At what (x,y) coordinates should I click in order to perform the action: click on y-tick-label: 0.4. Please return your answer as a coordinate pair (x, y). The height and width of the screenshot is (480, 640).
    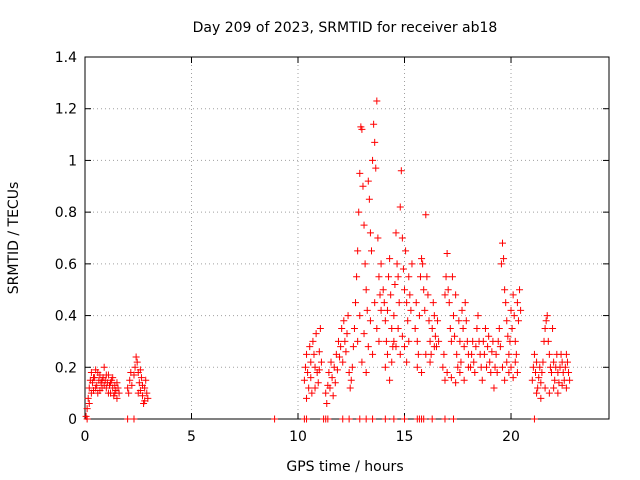
    Looking at the image, I should click on (66, 317).